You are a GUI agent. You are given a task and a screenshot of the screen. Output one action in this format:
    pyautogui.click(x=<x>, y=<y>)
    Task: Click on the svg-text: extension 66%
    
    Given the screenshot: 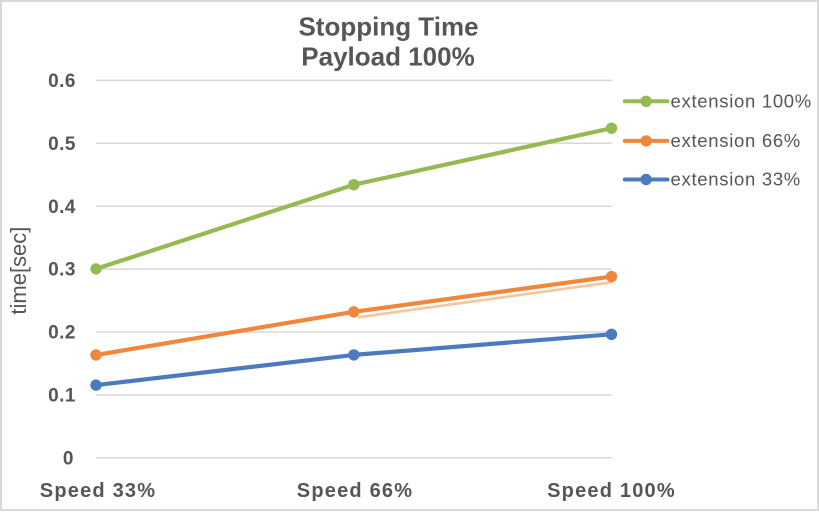 What is the action you would take?
    pyautogui.click(x=736, y=140)
    